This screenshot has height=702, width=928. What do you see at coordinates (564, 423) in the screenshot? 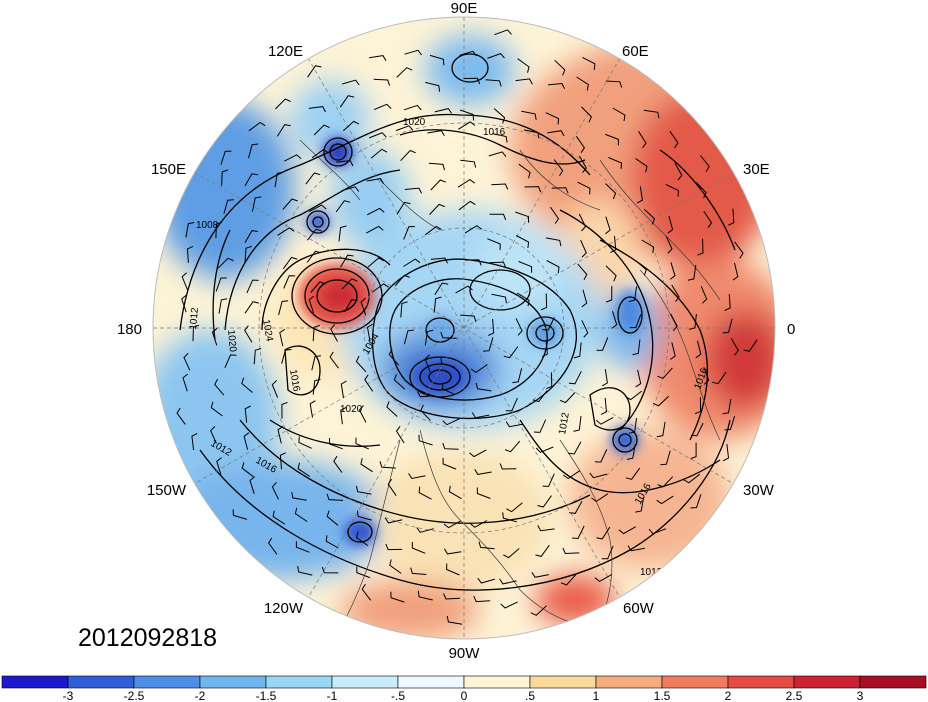
I see `contour-label: 1012` at bounding box center [564, 423].